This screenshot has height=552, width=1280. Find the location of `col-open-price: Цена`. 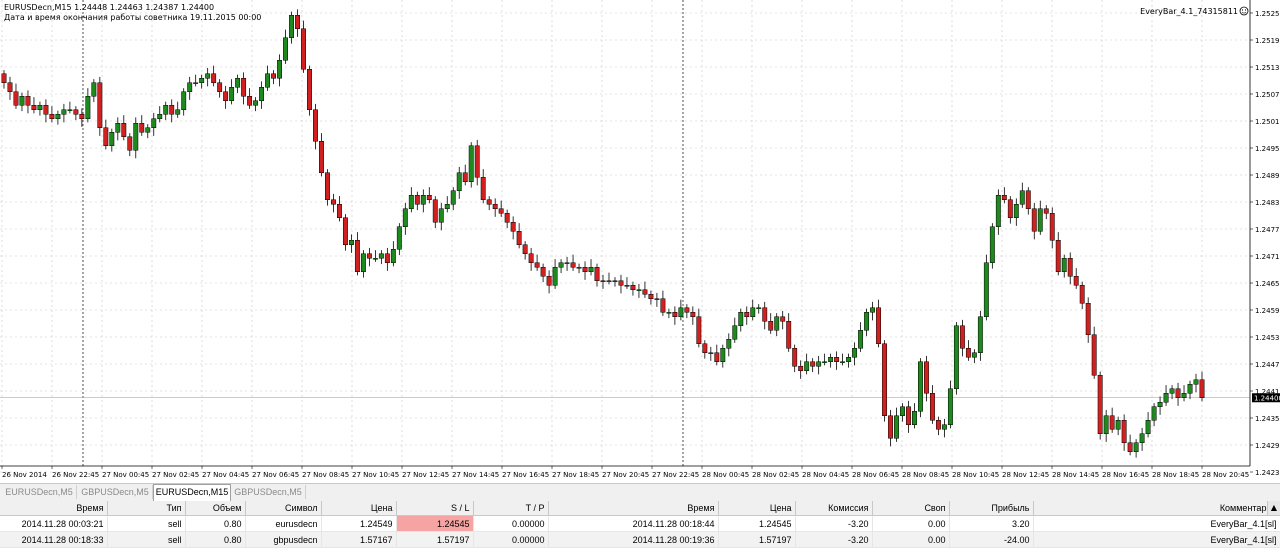

col-open-price: Цена is located at coordinates (359, 508).